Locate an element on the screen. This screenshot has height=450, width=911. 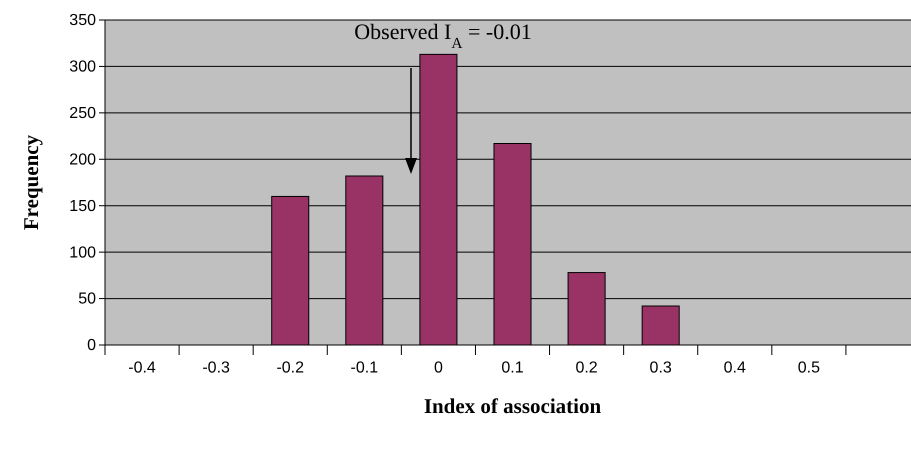
x-axis-title: Index of association is located at coordinates (513, 406).